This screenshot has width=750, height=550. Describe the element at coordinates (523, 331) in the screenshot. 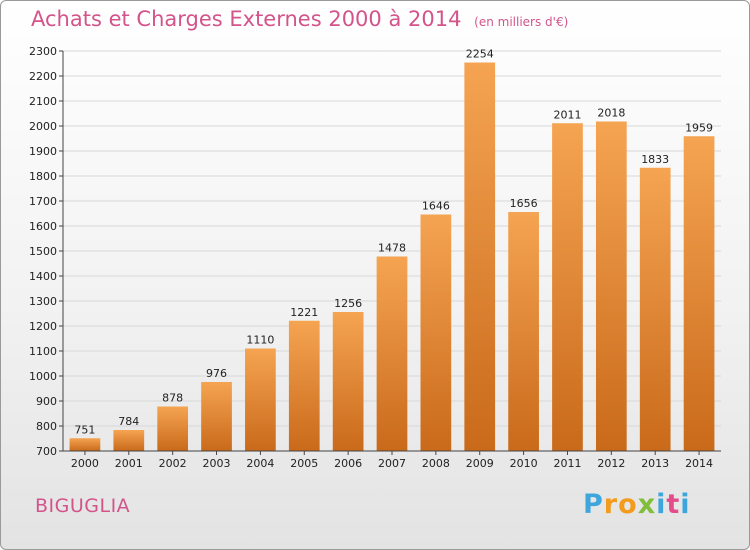

I see `bar-2010` at that location.